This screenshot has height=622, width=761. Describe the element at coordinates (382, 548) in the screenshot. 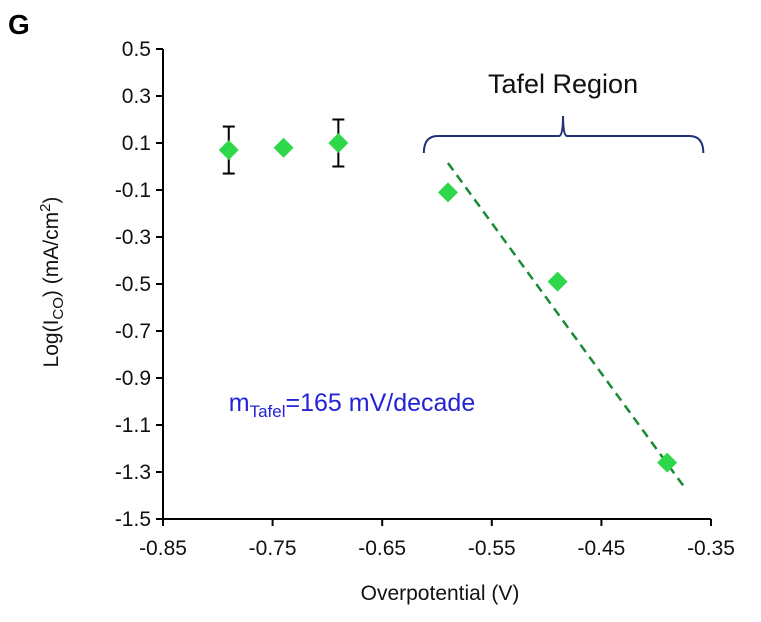

I see `x-tick-label: -0.65` at that location.